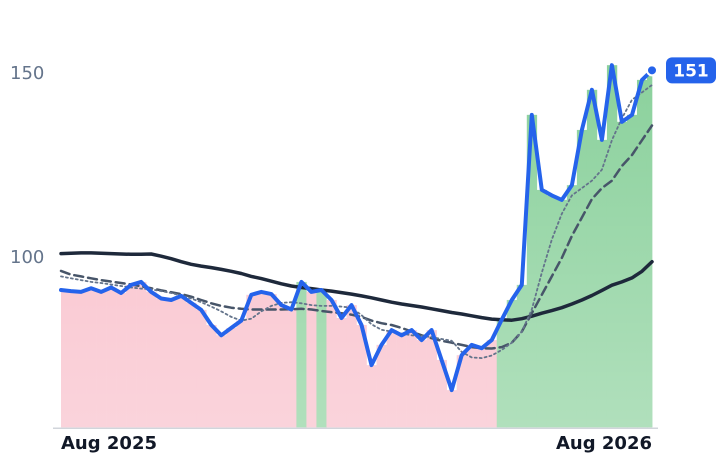  Describe the element at coordinates (604, 443) in the screenshot. I see `x-tick-label: Aug 2026` at that location.